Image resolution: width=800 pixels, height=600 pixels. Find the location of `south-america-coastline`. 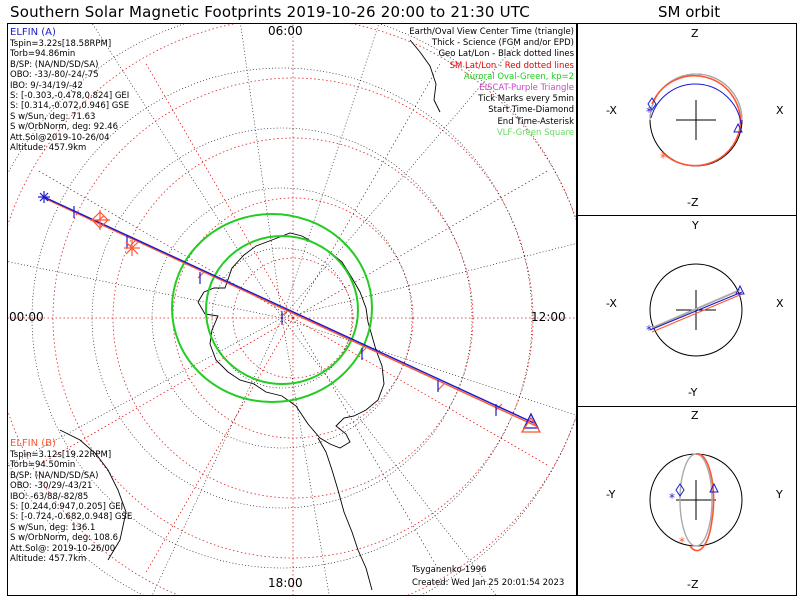

south-america-coastline is located at coordinates (345, 514).